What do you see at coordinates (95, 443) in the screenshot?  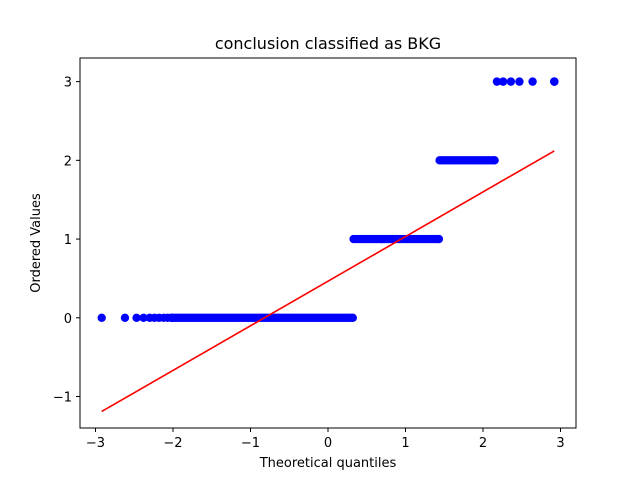 I see `x-tick-label: −3` at bounding box center [95, 443].